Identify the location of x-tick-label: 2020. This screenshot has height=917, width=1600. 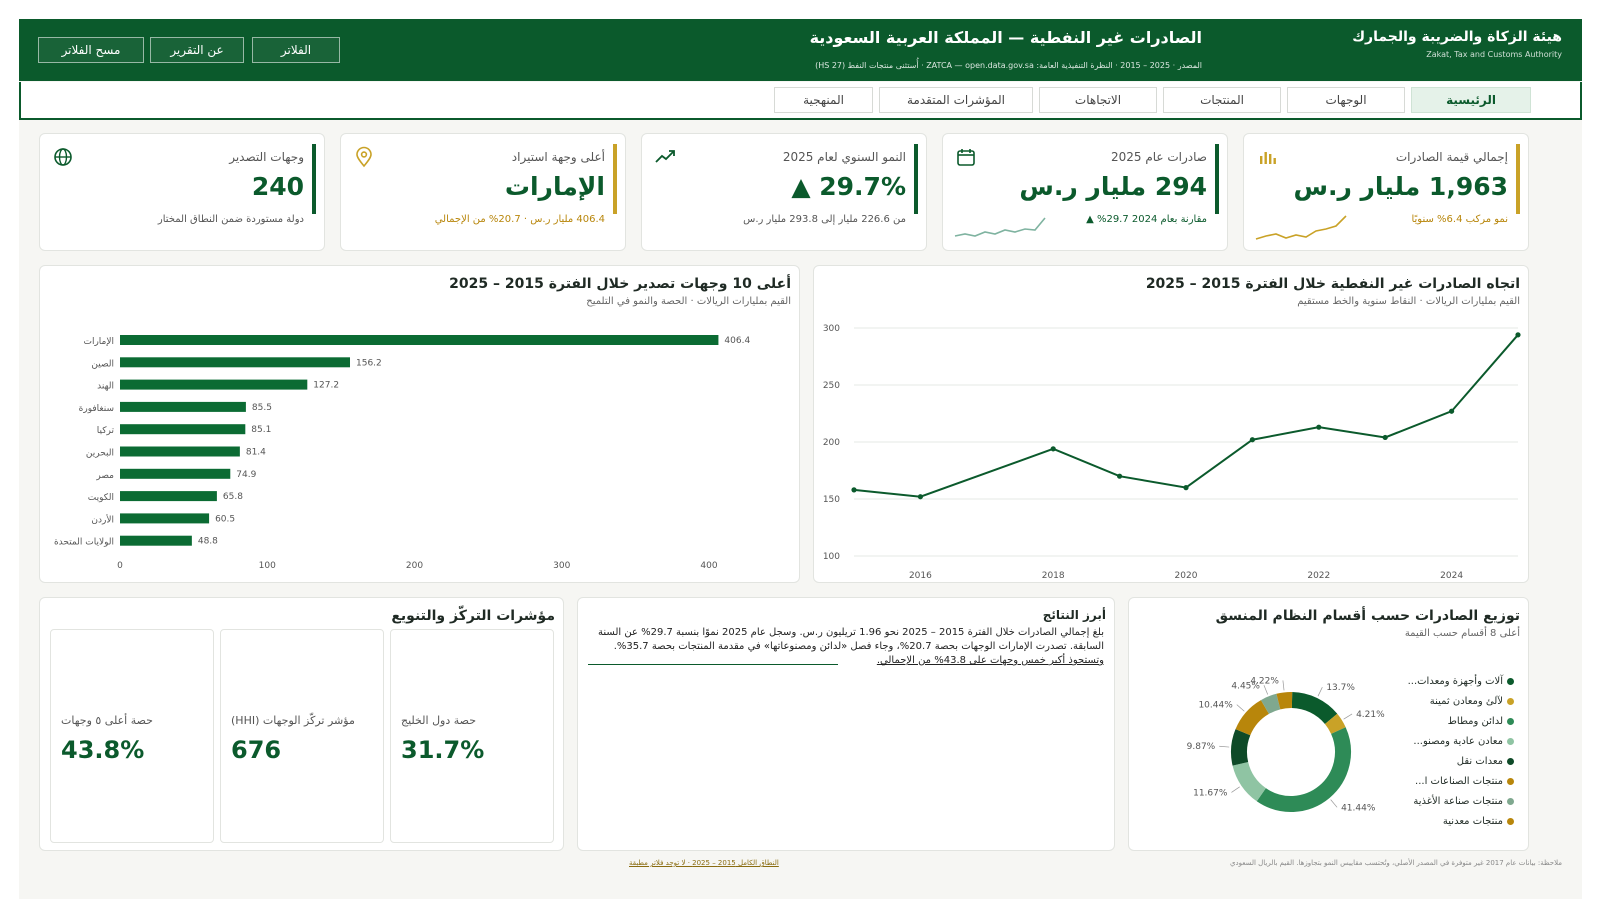
(1186, 576).